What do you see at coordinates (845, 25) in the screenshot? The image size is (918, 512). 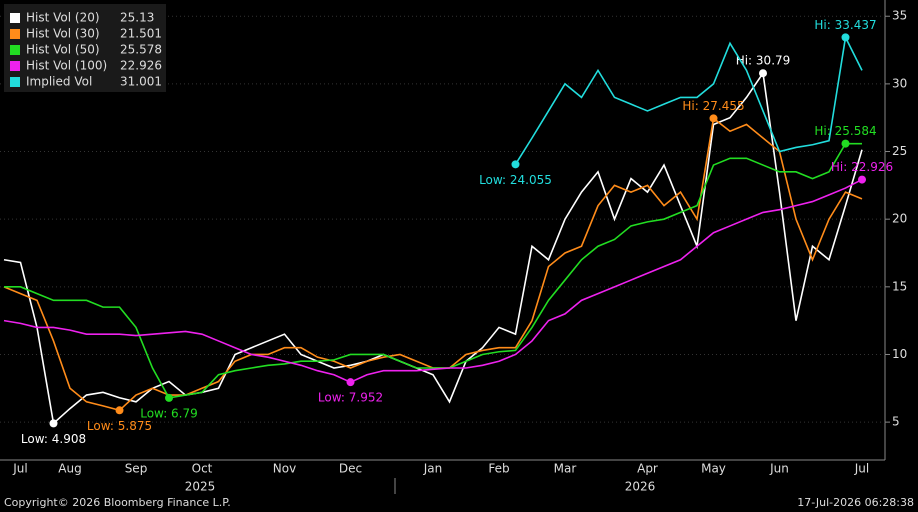 I see `extreme-label: Hi: 33.437` at bounding box center [845, 25].